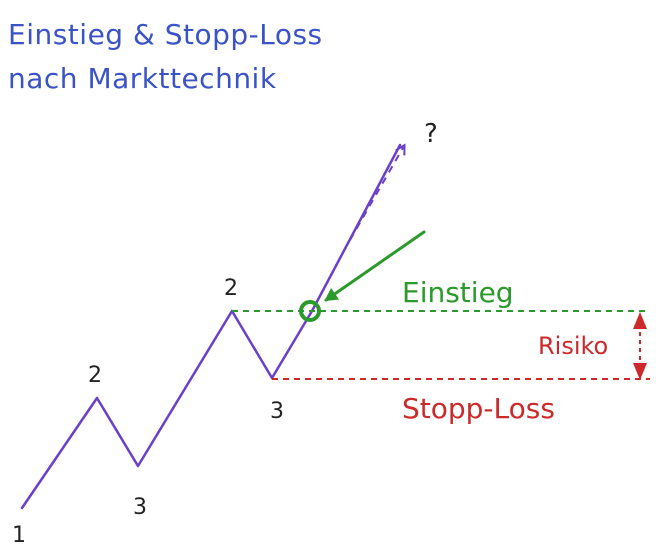  What do you see at coordinates (458, 292) in the screenshot?
I see `entry-label: Einstieg` at bounding box center [458, 292].